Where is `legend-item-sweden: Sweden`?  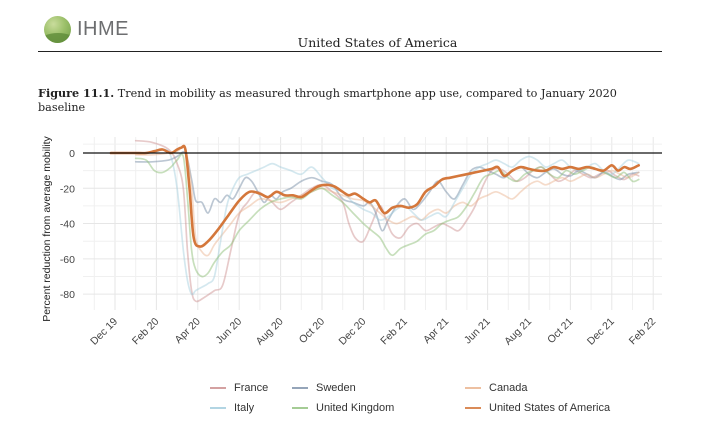 legend-item-sweden: Sweden is located at coordinates (324, 388).